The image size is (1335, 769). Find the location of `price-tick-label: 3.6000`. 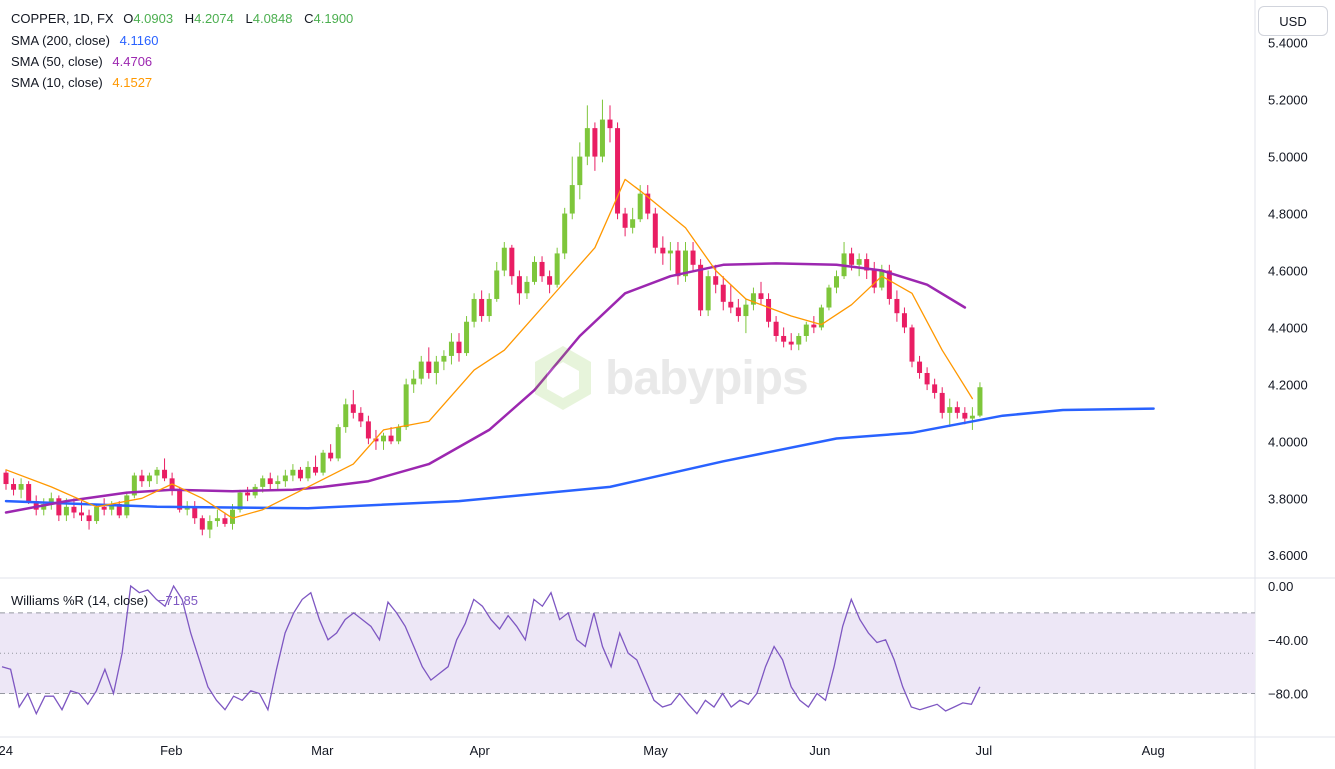

price-tick-label: 3.6000 is located at coordinates (1288, 555).